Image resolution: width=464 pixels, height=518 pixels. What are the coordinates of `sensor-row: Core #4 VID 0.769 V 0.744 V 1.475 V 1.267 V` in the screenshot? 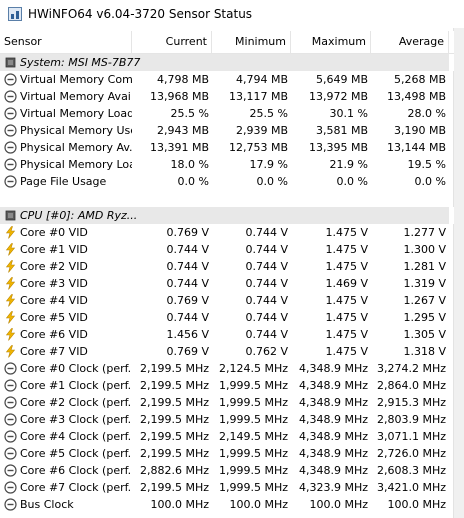 It's located at (227, 300).